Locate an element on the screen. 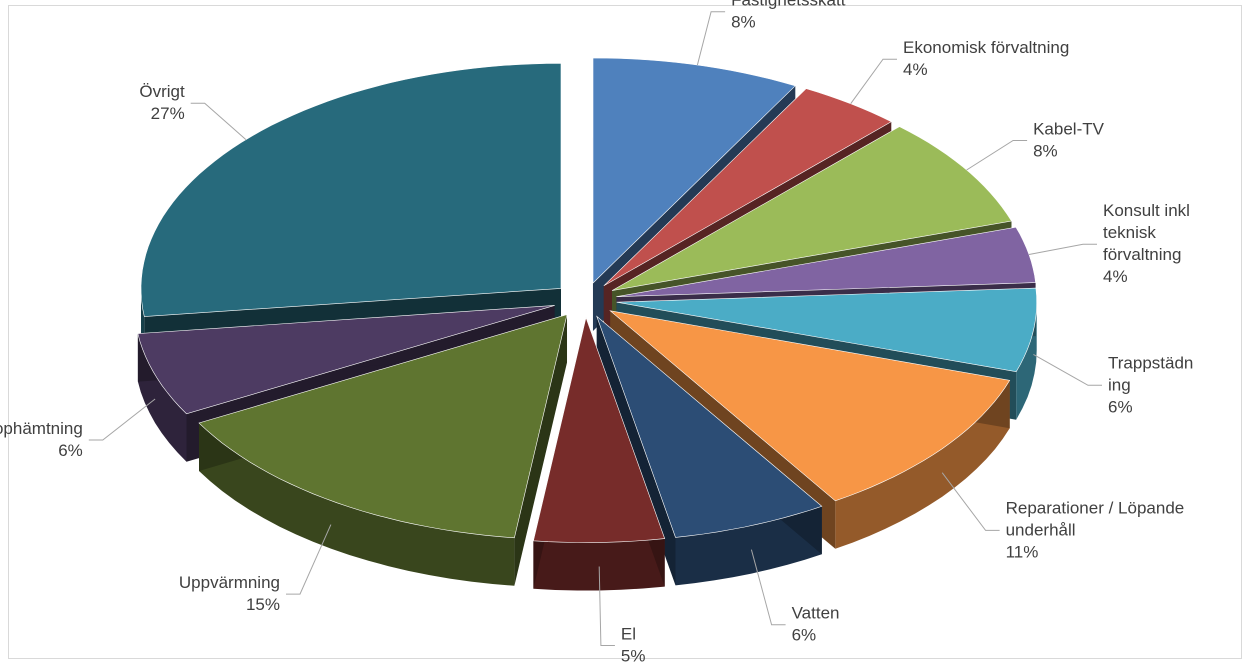 The width and height of the screenshot is (1246, 664). leader-line-fastighetsskatt is located at coordinates (711, 38).